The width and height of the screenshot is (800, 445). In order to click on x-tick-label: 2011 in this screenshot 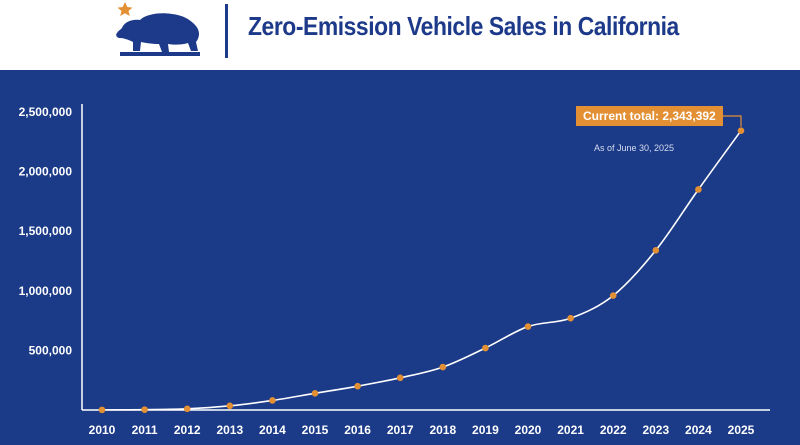, I will do `click(145, 430)`.